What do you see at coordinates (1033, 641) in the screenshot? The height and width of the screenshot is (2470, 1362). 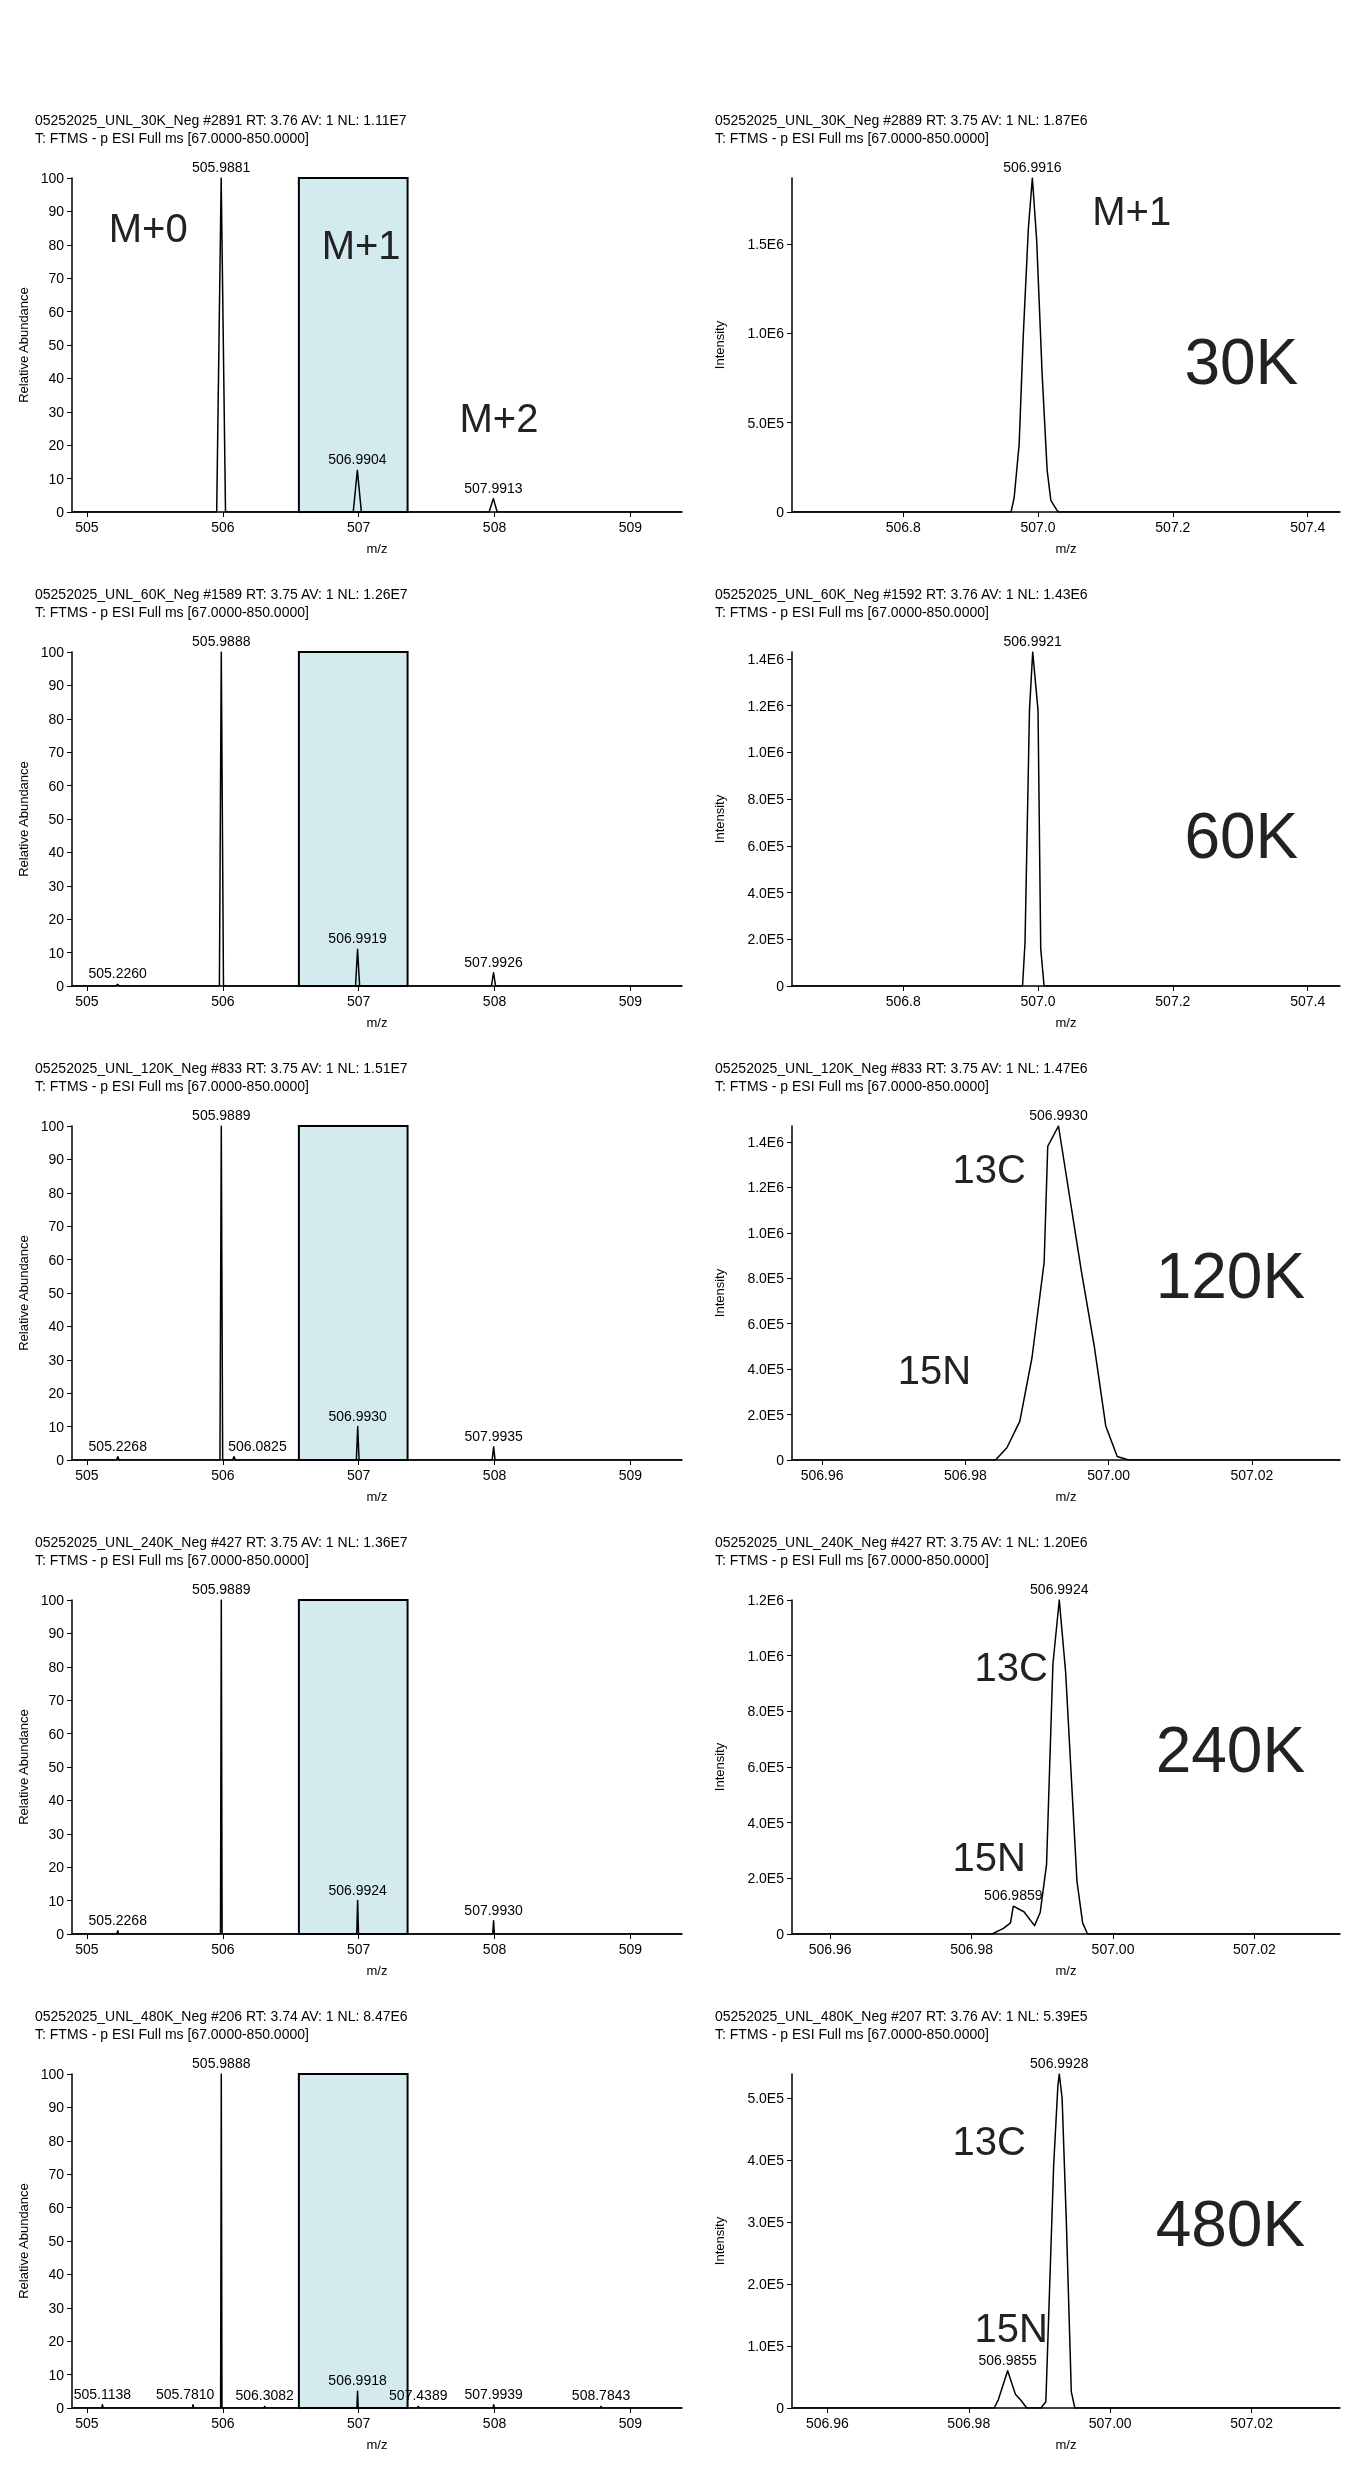 I see `annotation: 506.9921` at bounding box center [1033, 641].